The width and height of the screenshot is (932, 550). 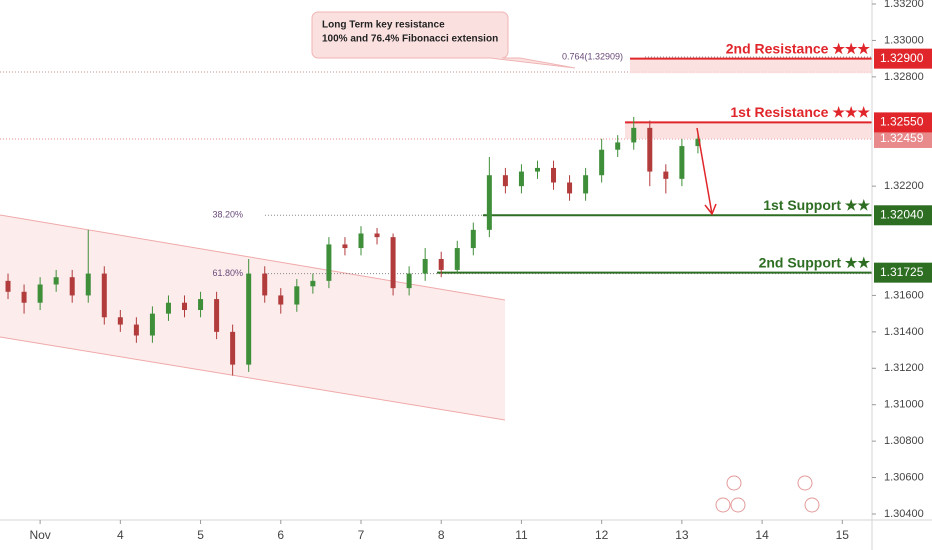 What do you see at coordinates (904, 405) in the screenshot?
I see `y-tick-label: 1.31000` at bounding box center [904, 405].